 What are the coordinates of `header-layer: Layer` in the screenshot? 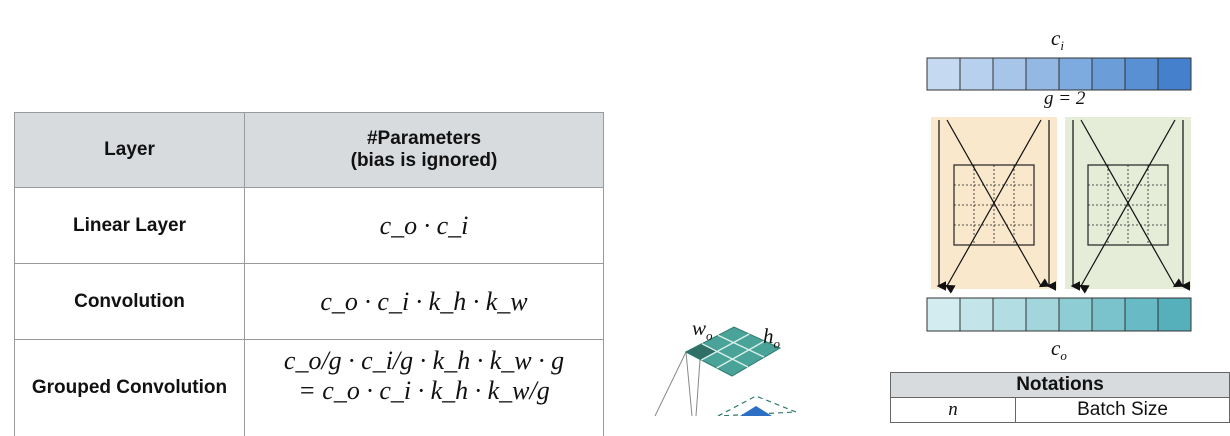 It's located at (130, 150).